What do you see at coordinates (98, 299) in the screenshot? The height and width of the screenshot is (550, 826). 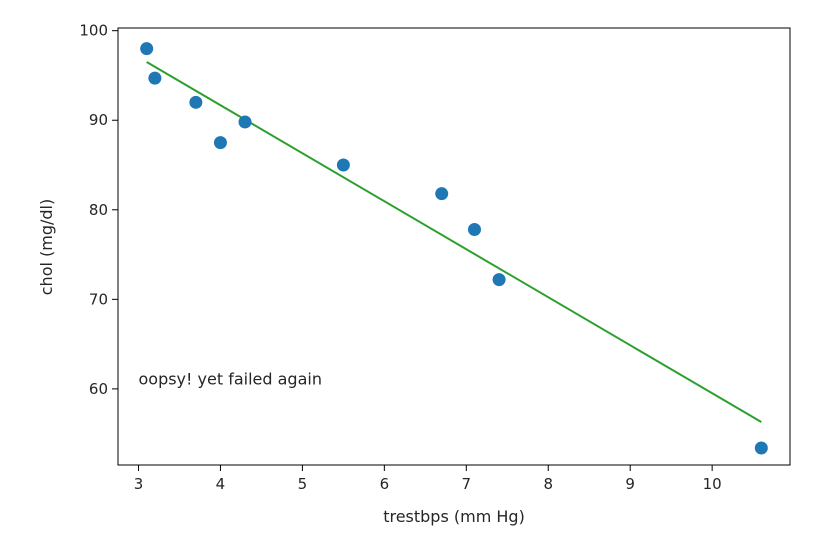 I see `y-tick-label: 70` at bounding box center [98, 299].